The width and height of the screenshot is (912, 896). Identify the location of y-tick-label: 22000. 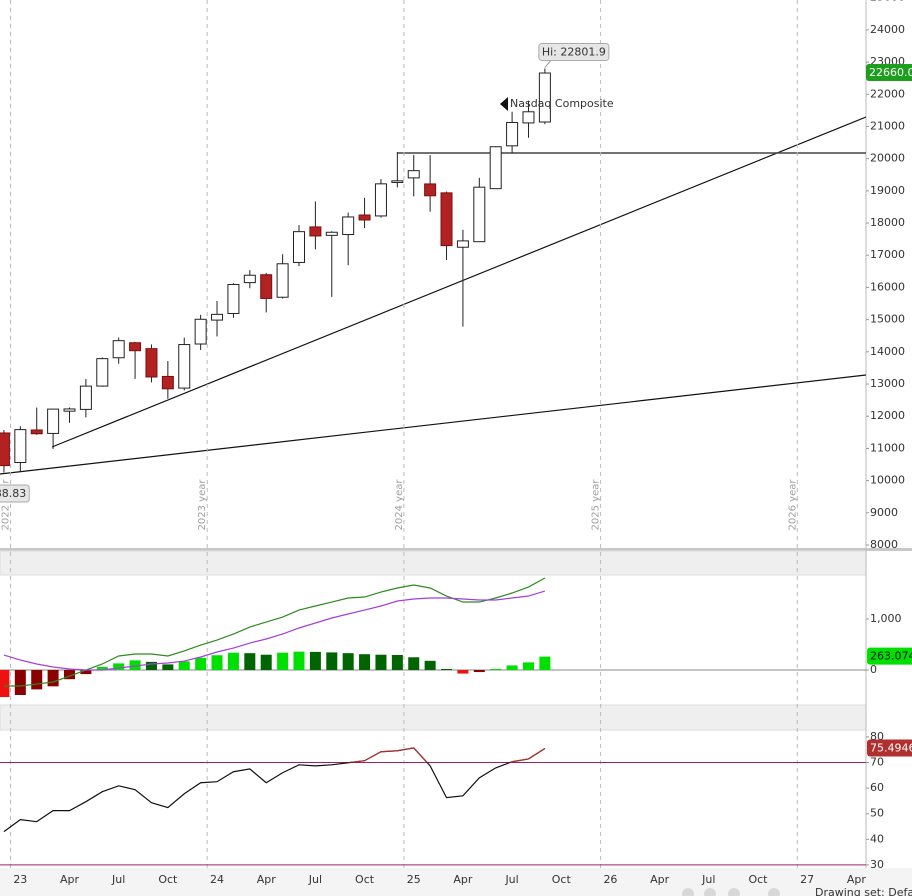
(887, 93).